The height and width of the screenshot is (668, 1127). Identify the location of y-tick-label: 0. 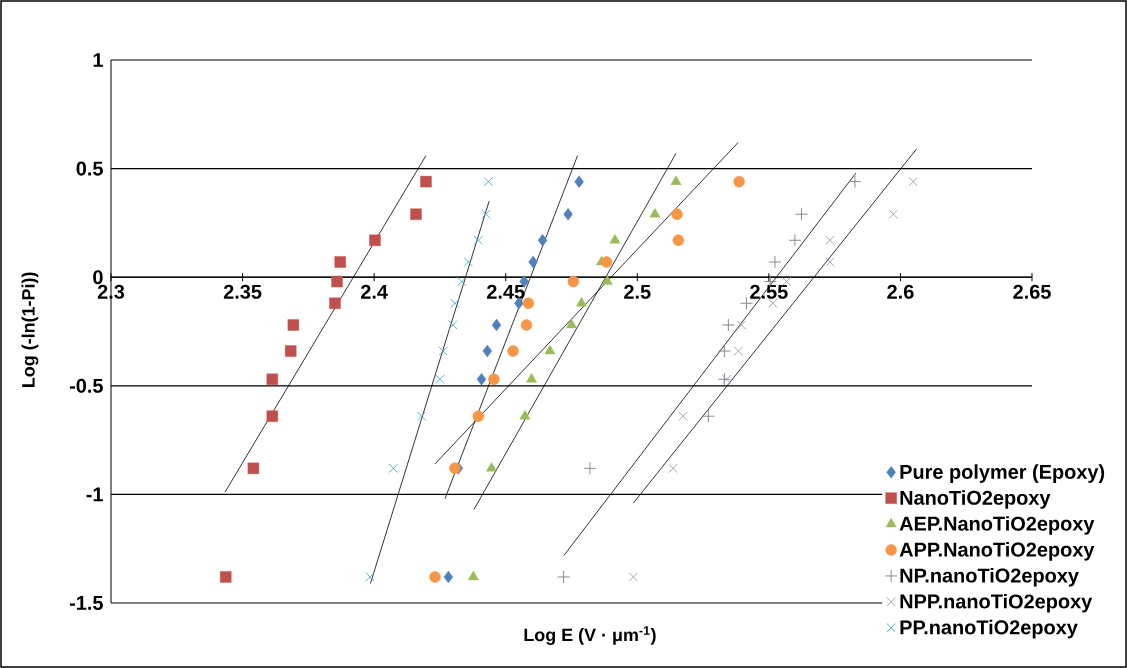
(98, 277).